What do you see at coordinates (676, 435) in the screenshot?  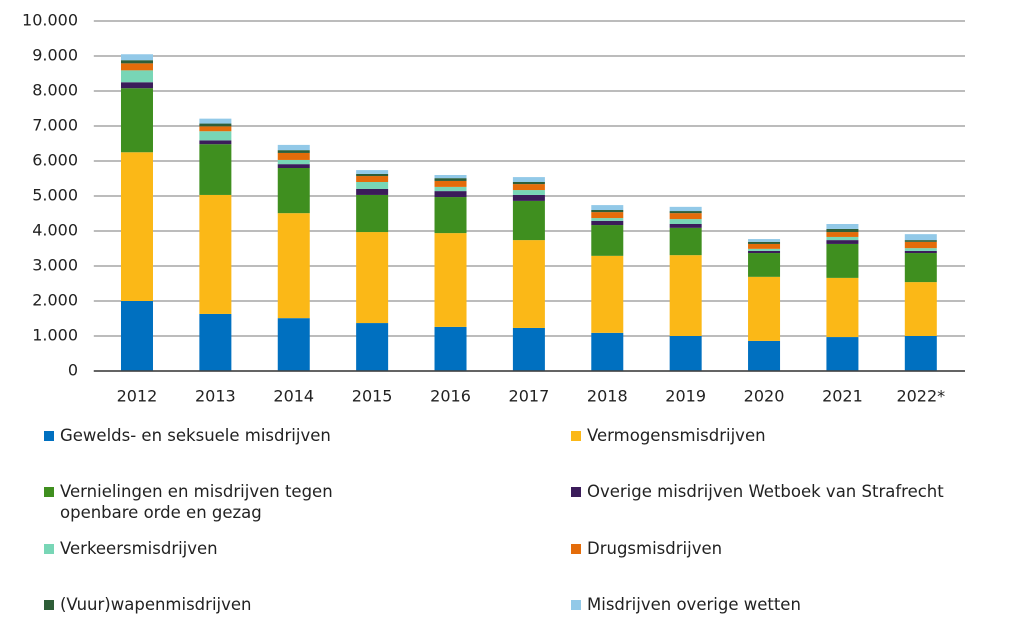 I see `legend-label: Vermogensmisdrijven` at bounding box center [676, 435].